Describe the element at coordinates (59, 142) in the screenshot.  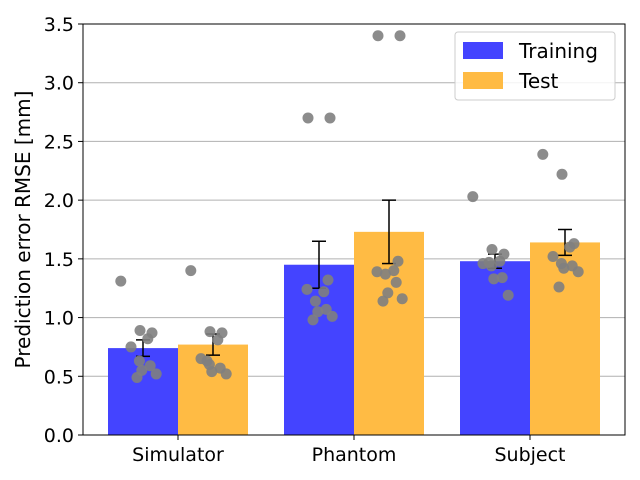
I see `y-tick-label: 2.5` at that location.